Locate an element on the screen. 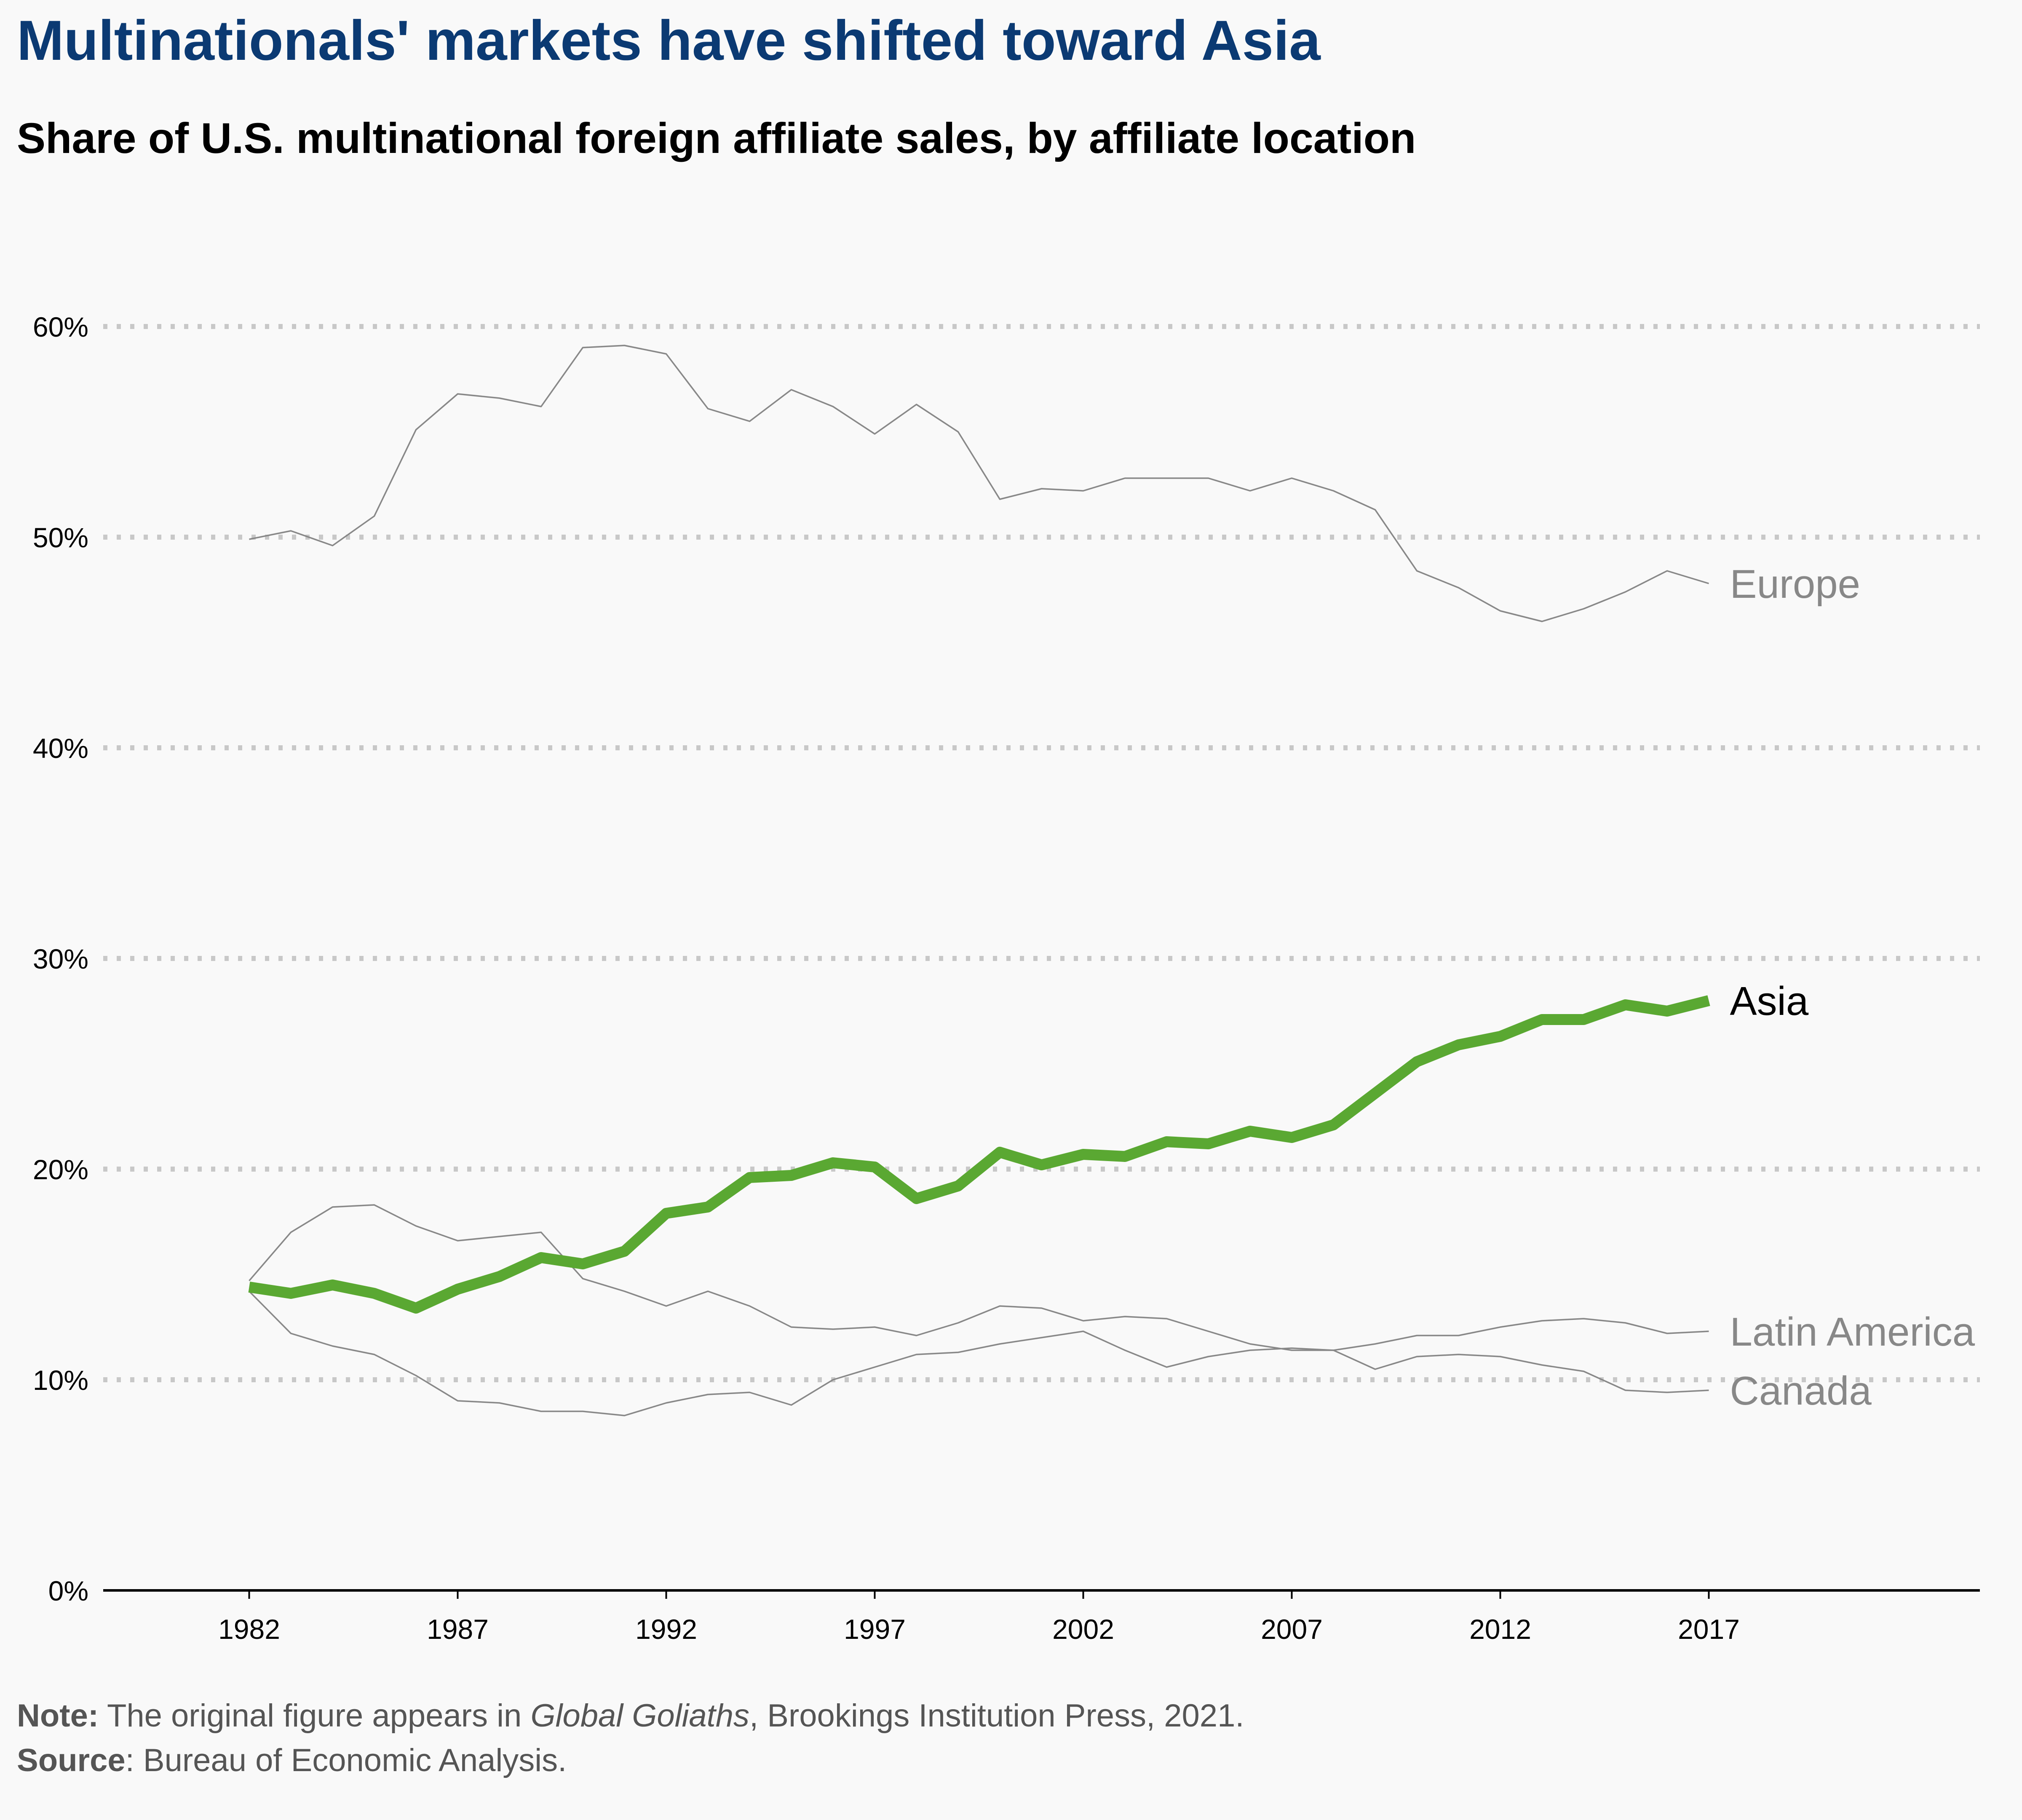 The width and height of the screenshot is (2022, 1820). y-tick-label-30: 30% is located at coordinates (60, 958).